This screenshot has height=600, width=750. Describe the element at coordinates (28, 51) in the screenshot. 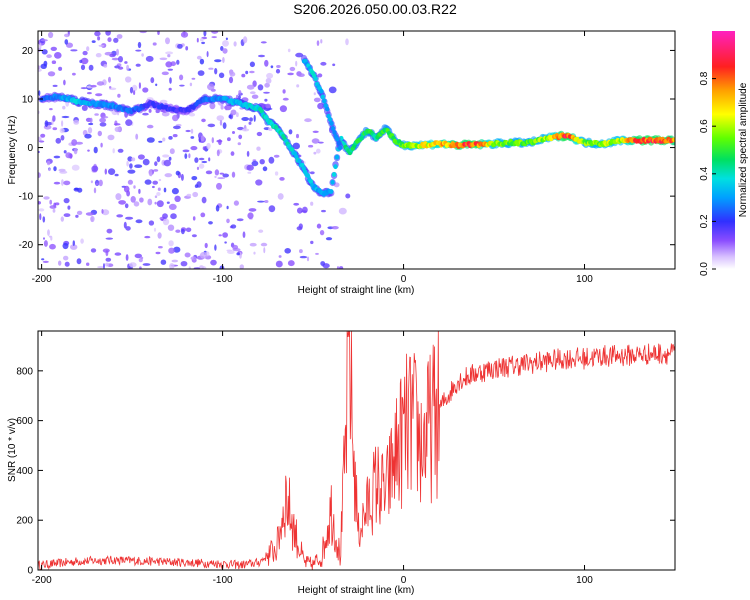

I see `spectrogram-ytick-label: 20` at that location.